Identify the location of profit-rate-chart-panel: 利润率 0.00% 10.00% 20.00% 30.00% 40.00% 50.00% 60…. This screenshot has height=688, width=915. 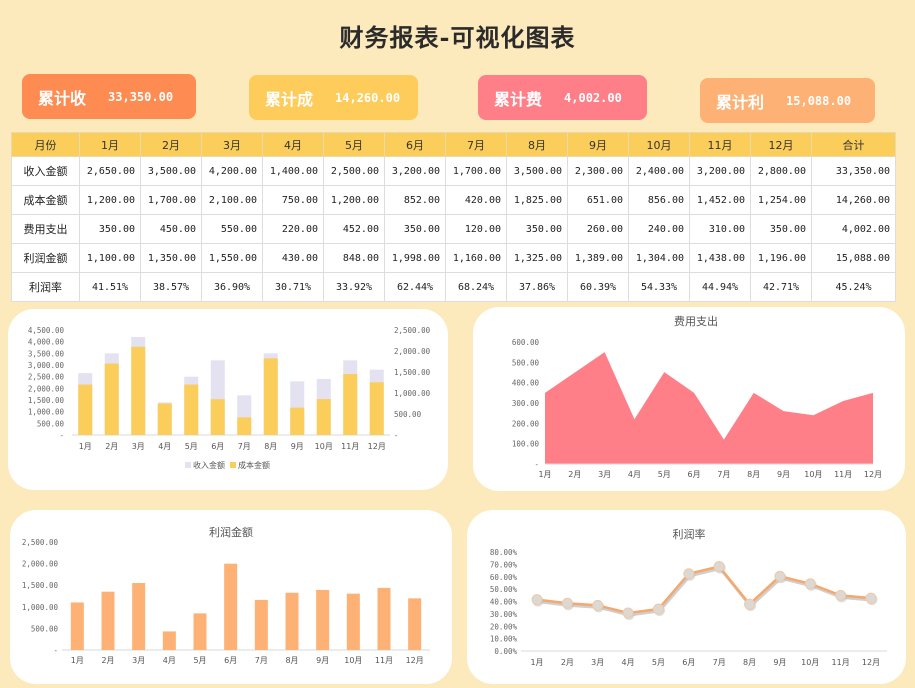
(686, 597).